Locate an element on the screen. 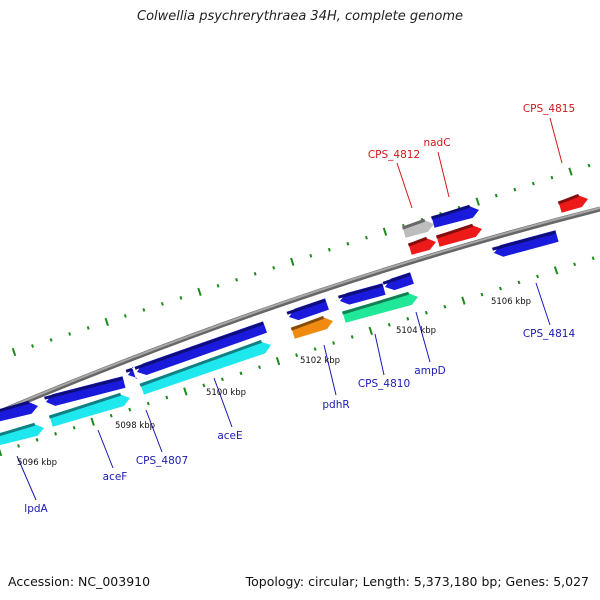 Image resolution: width=600 pixels, height=600 pixels. gene-lpdA is located at coordinates (22, 434).